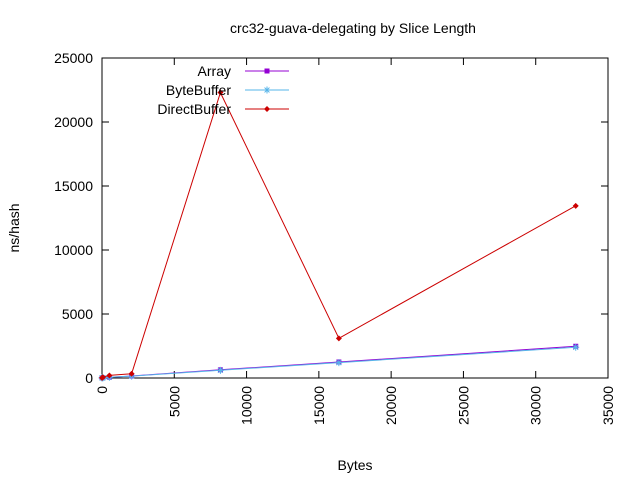 The width and height of the screenshot is (640, 480). I want to click on x-tick-label: 5000, so click(174, 401).